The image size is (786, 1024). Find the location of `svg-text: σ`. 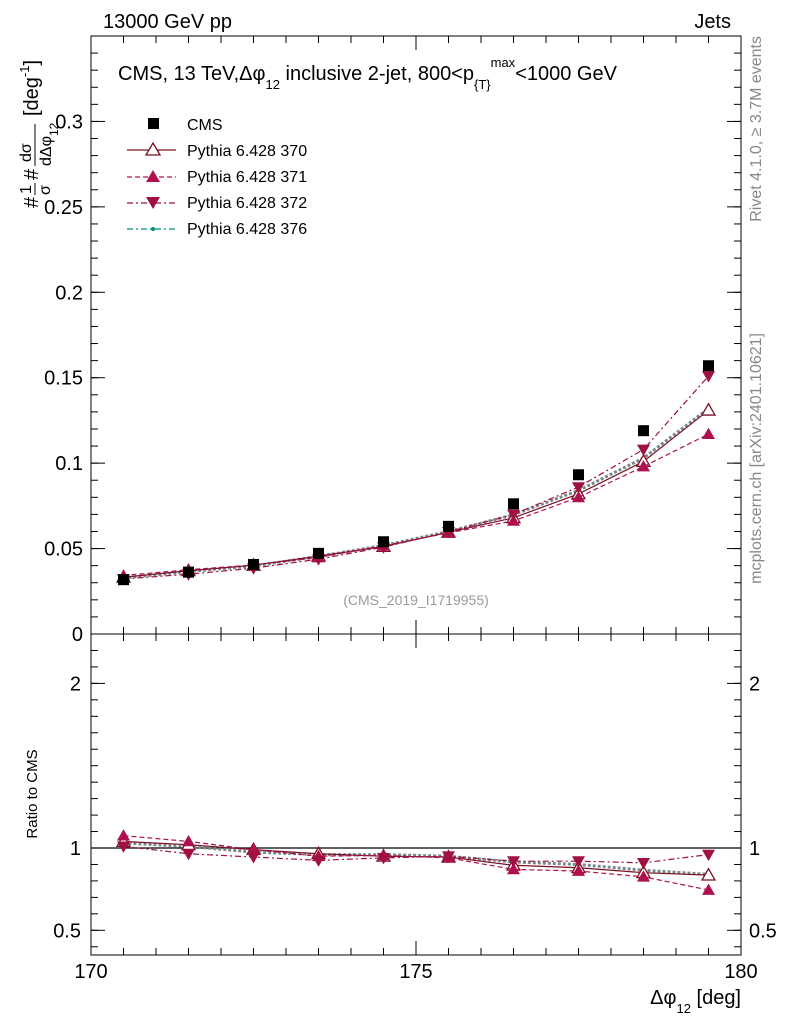

svg-text: σ is located at coordinates (45, 190).